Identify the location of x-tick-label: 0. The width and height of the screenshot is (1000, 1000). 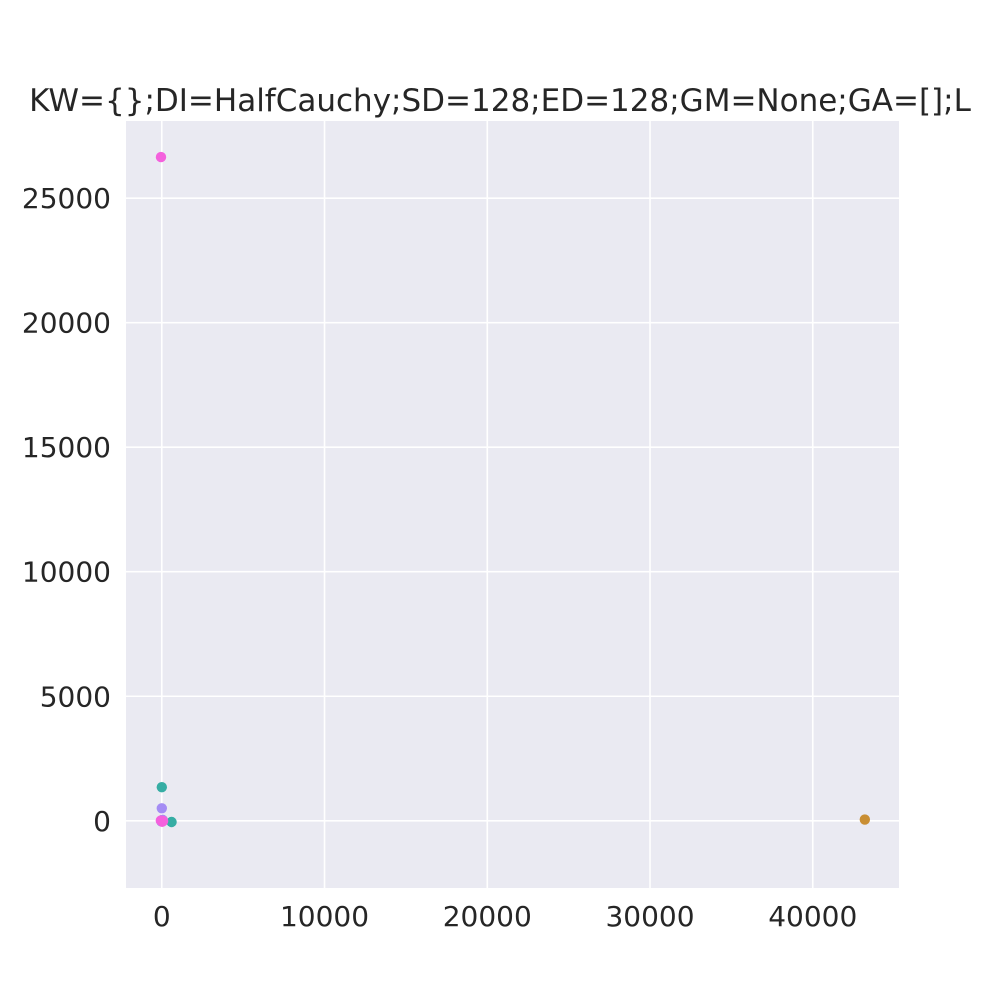
(162, 916).